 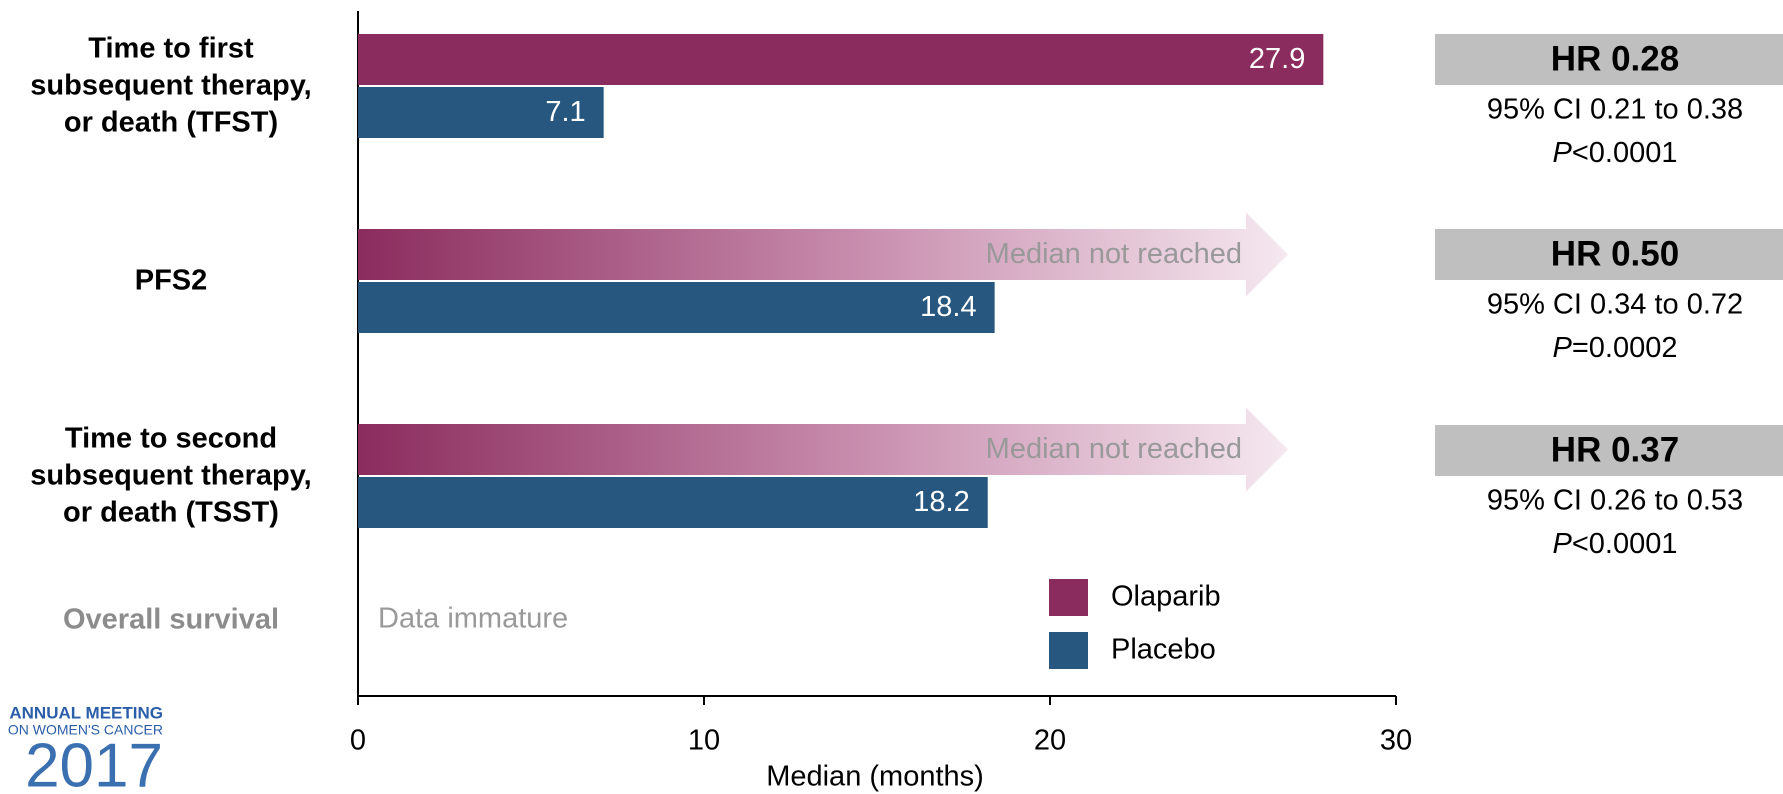 What do you see at coordinates (1050, 741) in the screenshot?
I see `x-tick-label: 20` at bounding box center [1050, 741].